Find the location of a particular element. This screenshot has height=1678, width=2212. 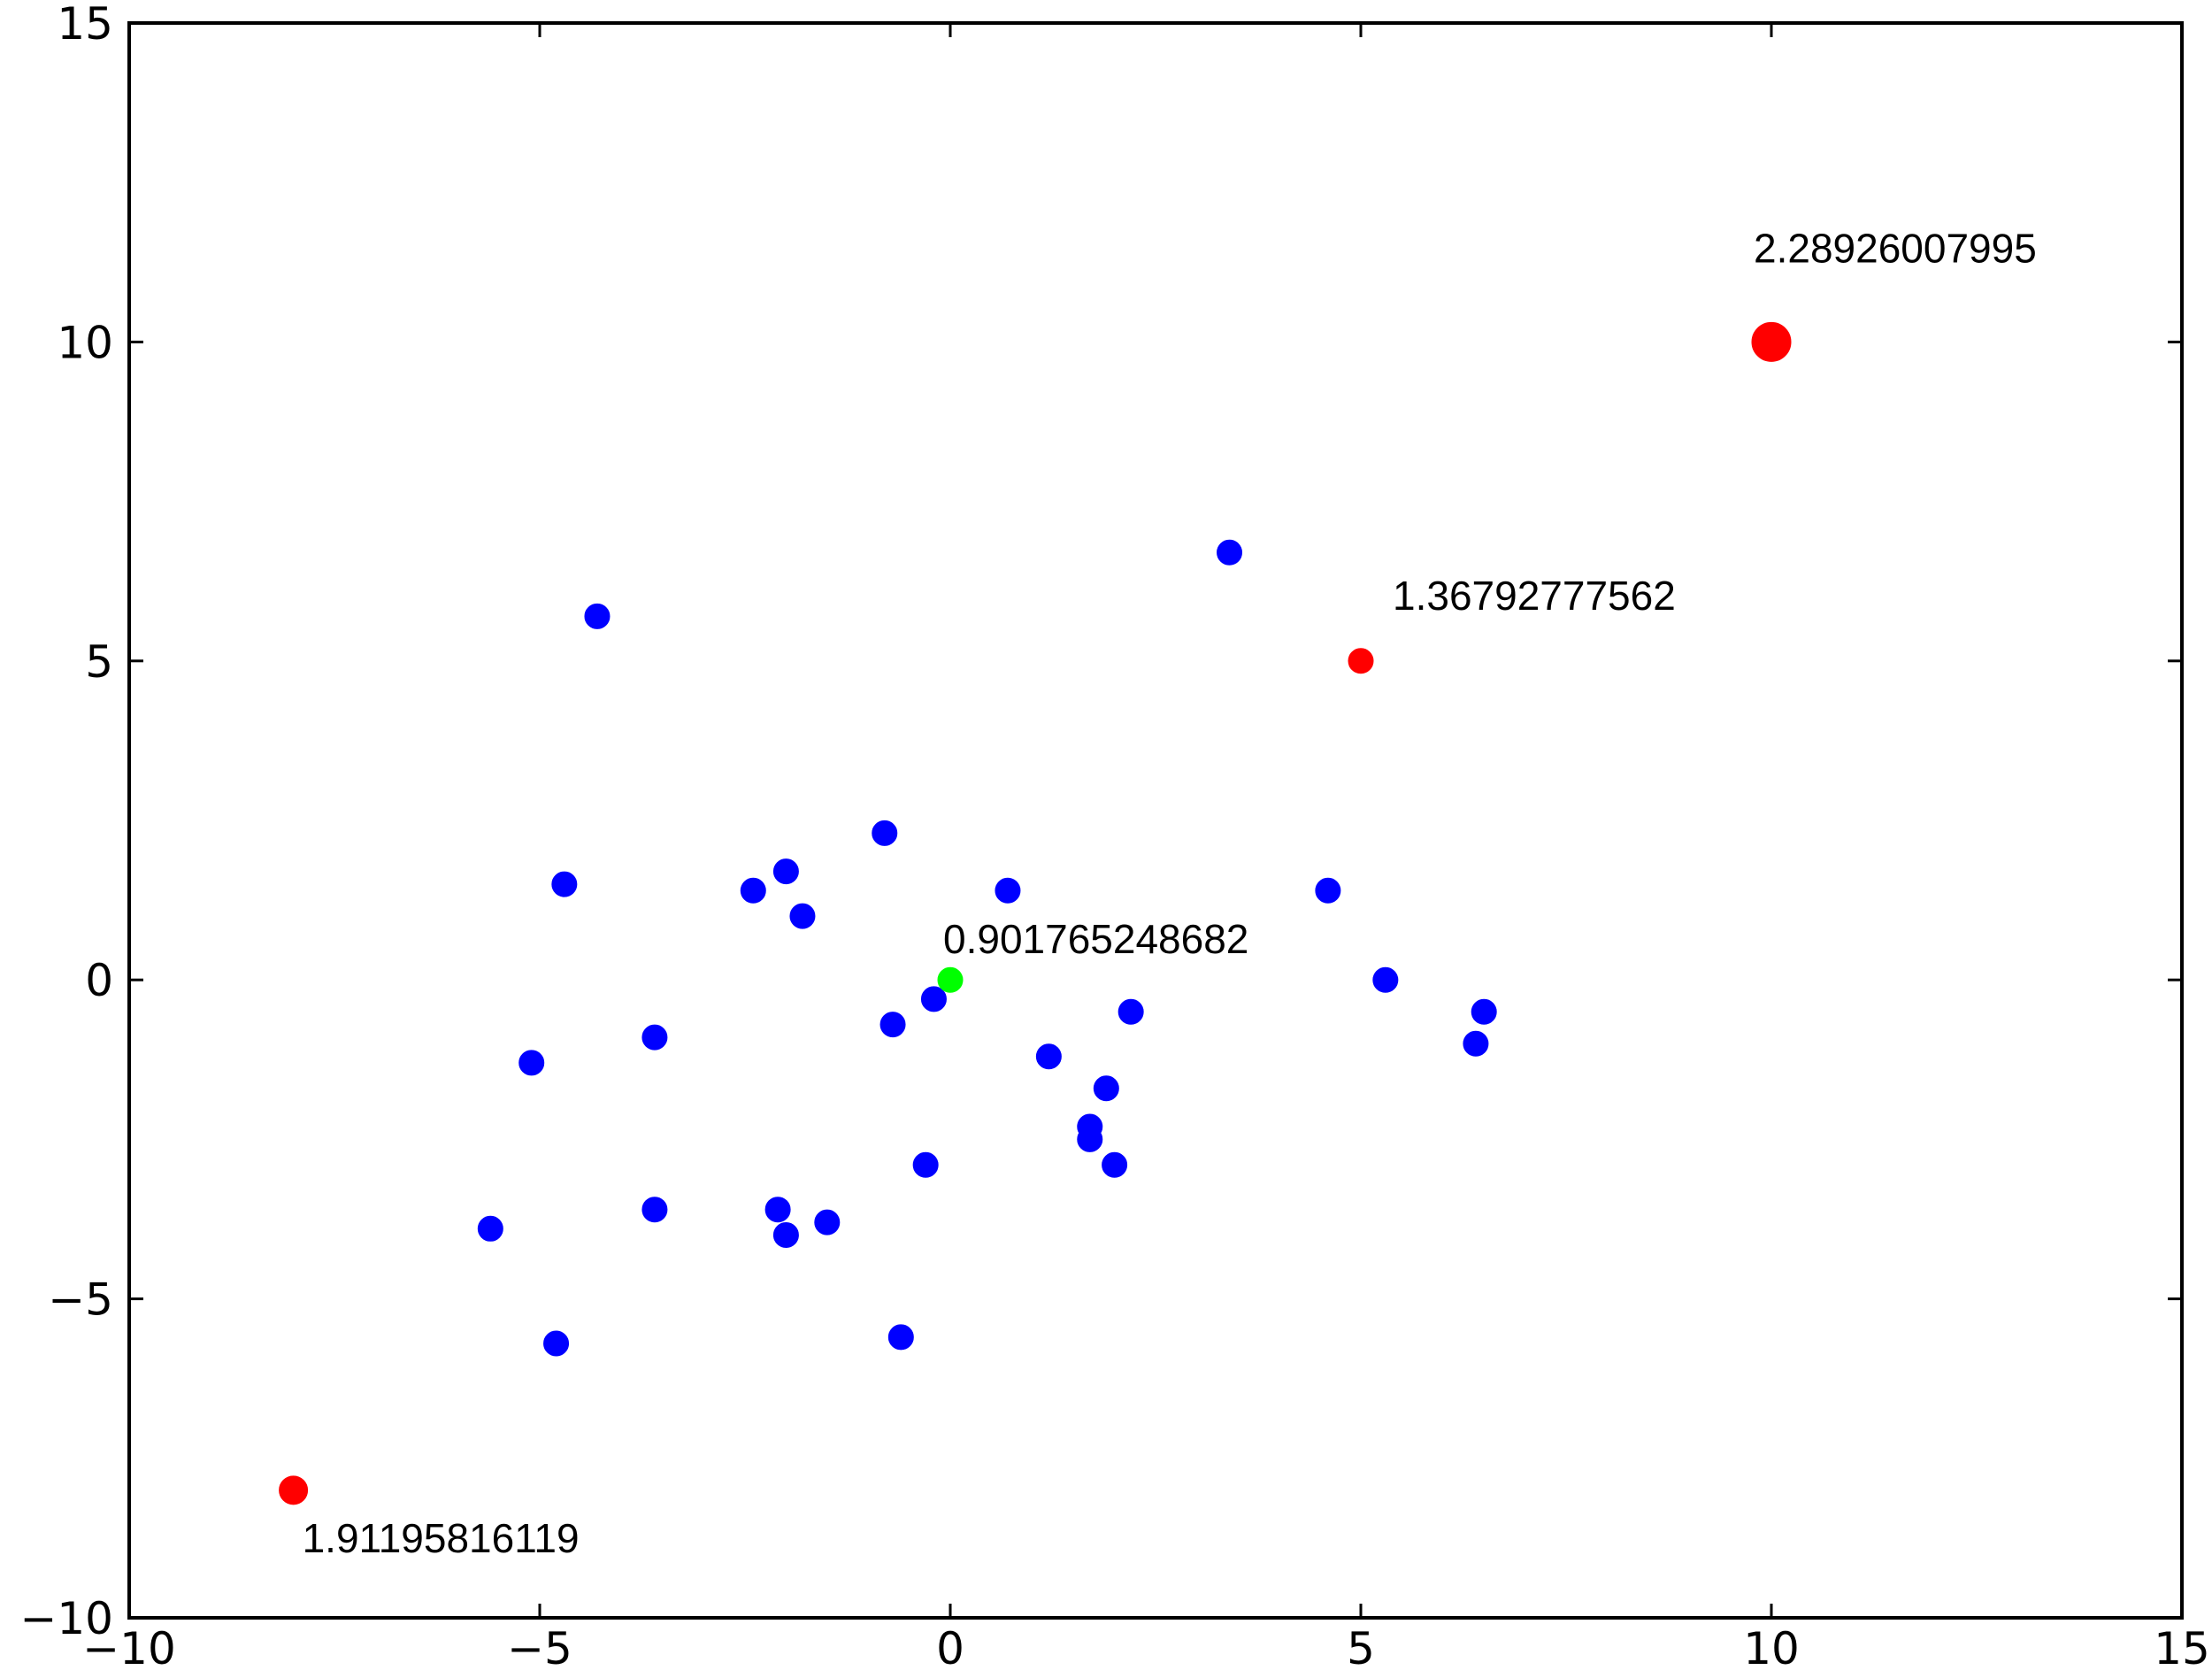

point-annotation-label: 2.28926007995 is located at coordinates (1896, 248).